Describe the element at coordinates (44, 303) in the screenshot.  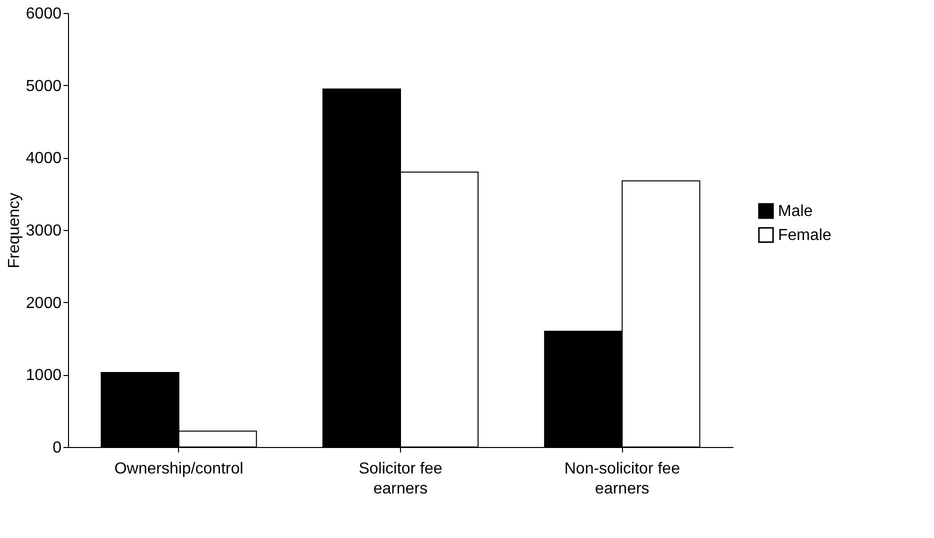
I see `y-tick-label: 2000` at that location.